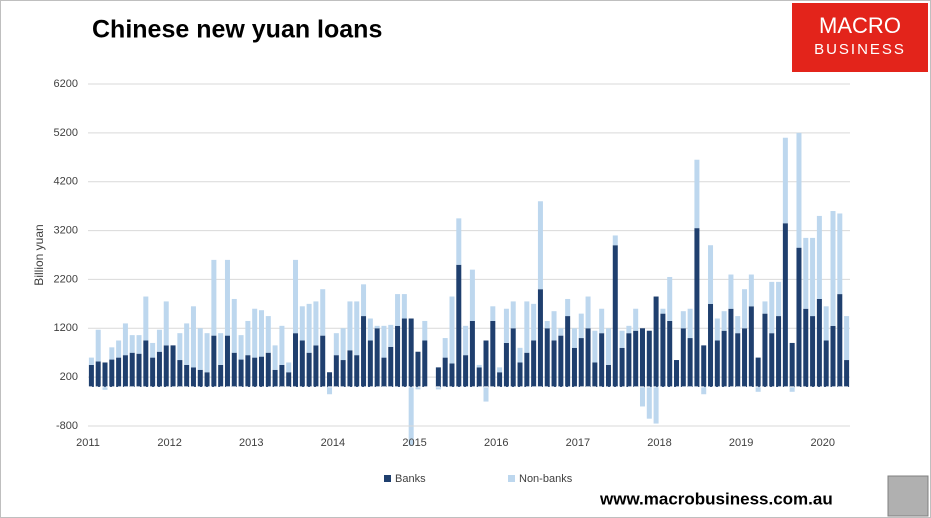  Describe the element at coordinates (66, 84) in the screenshot. I see `y-tick-label: 6200` at that location.